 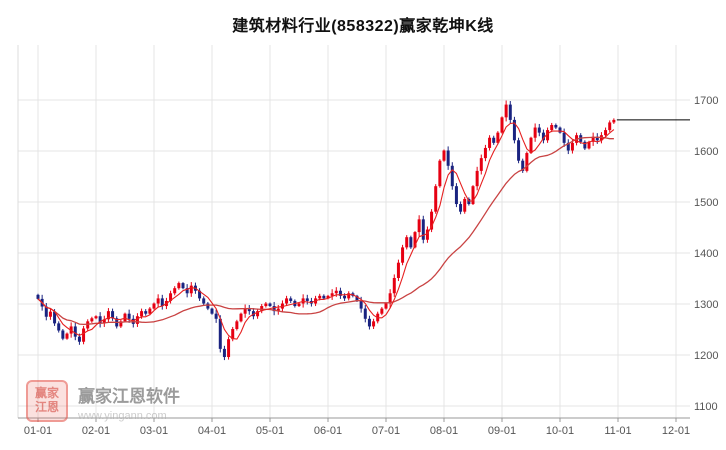 What do you see at coordinates (212, 431) in the screenshot?
I see `x-axis-tick-label: 04-01` at bounding box center [212, 431].